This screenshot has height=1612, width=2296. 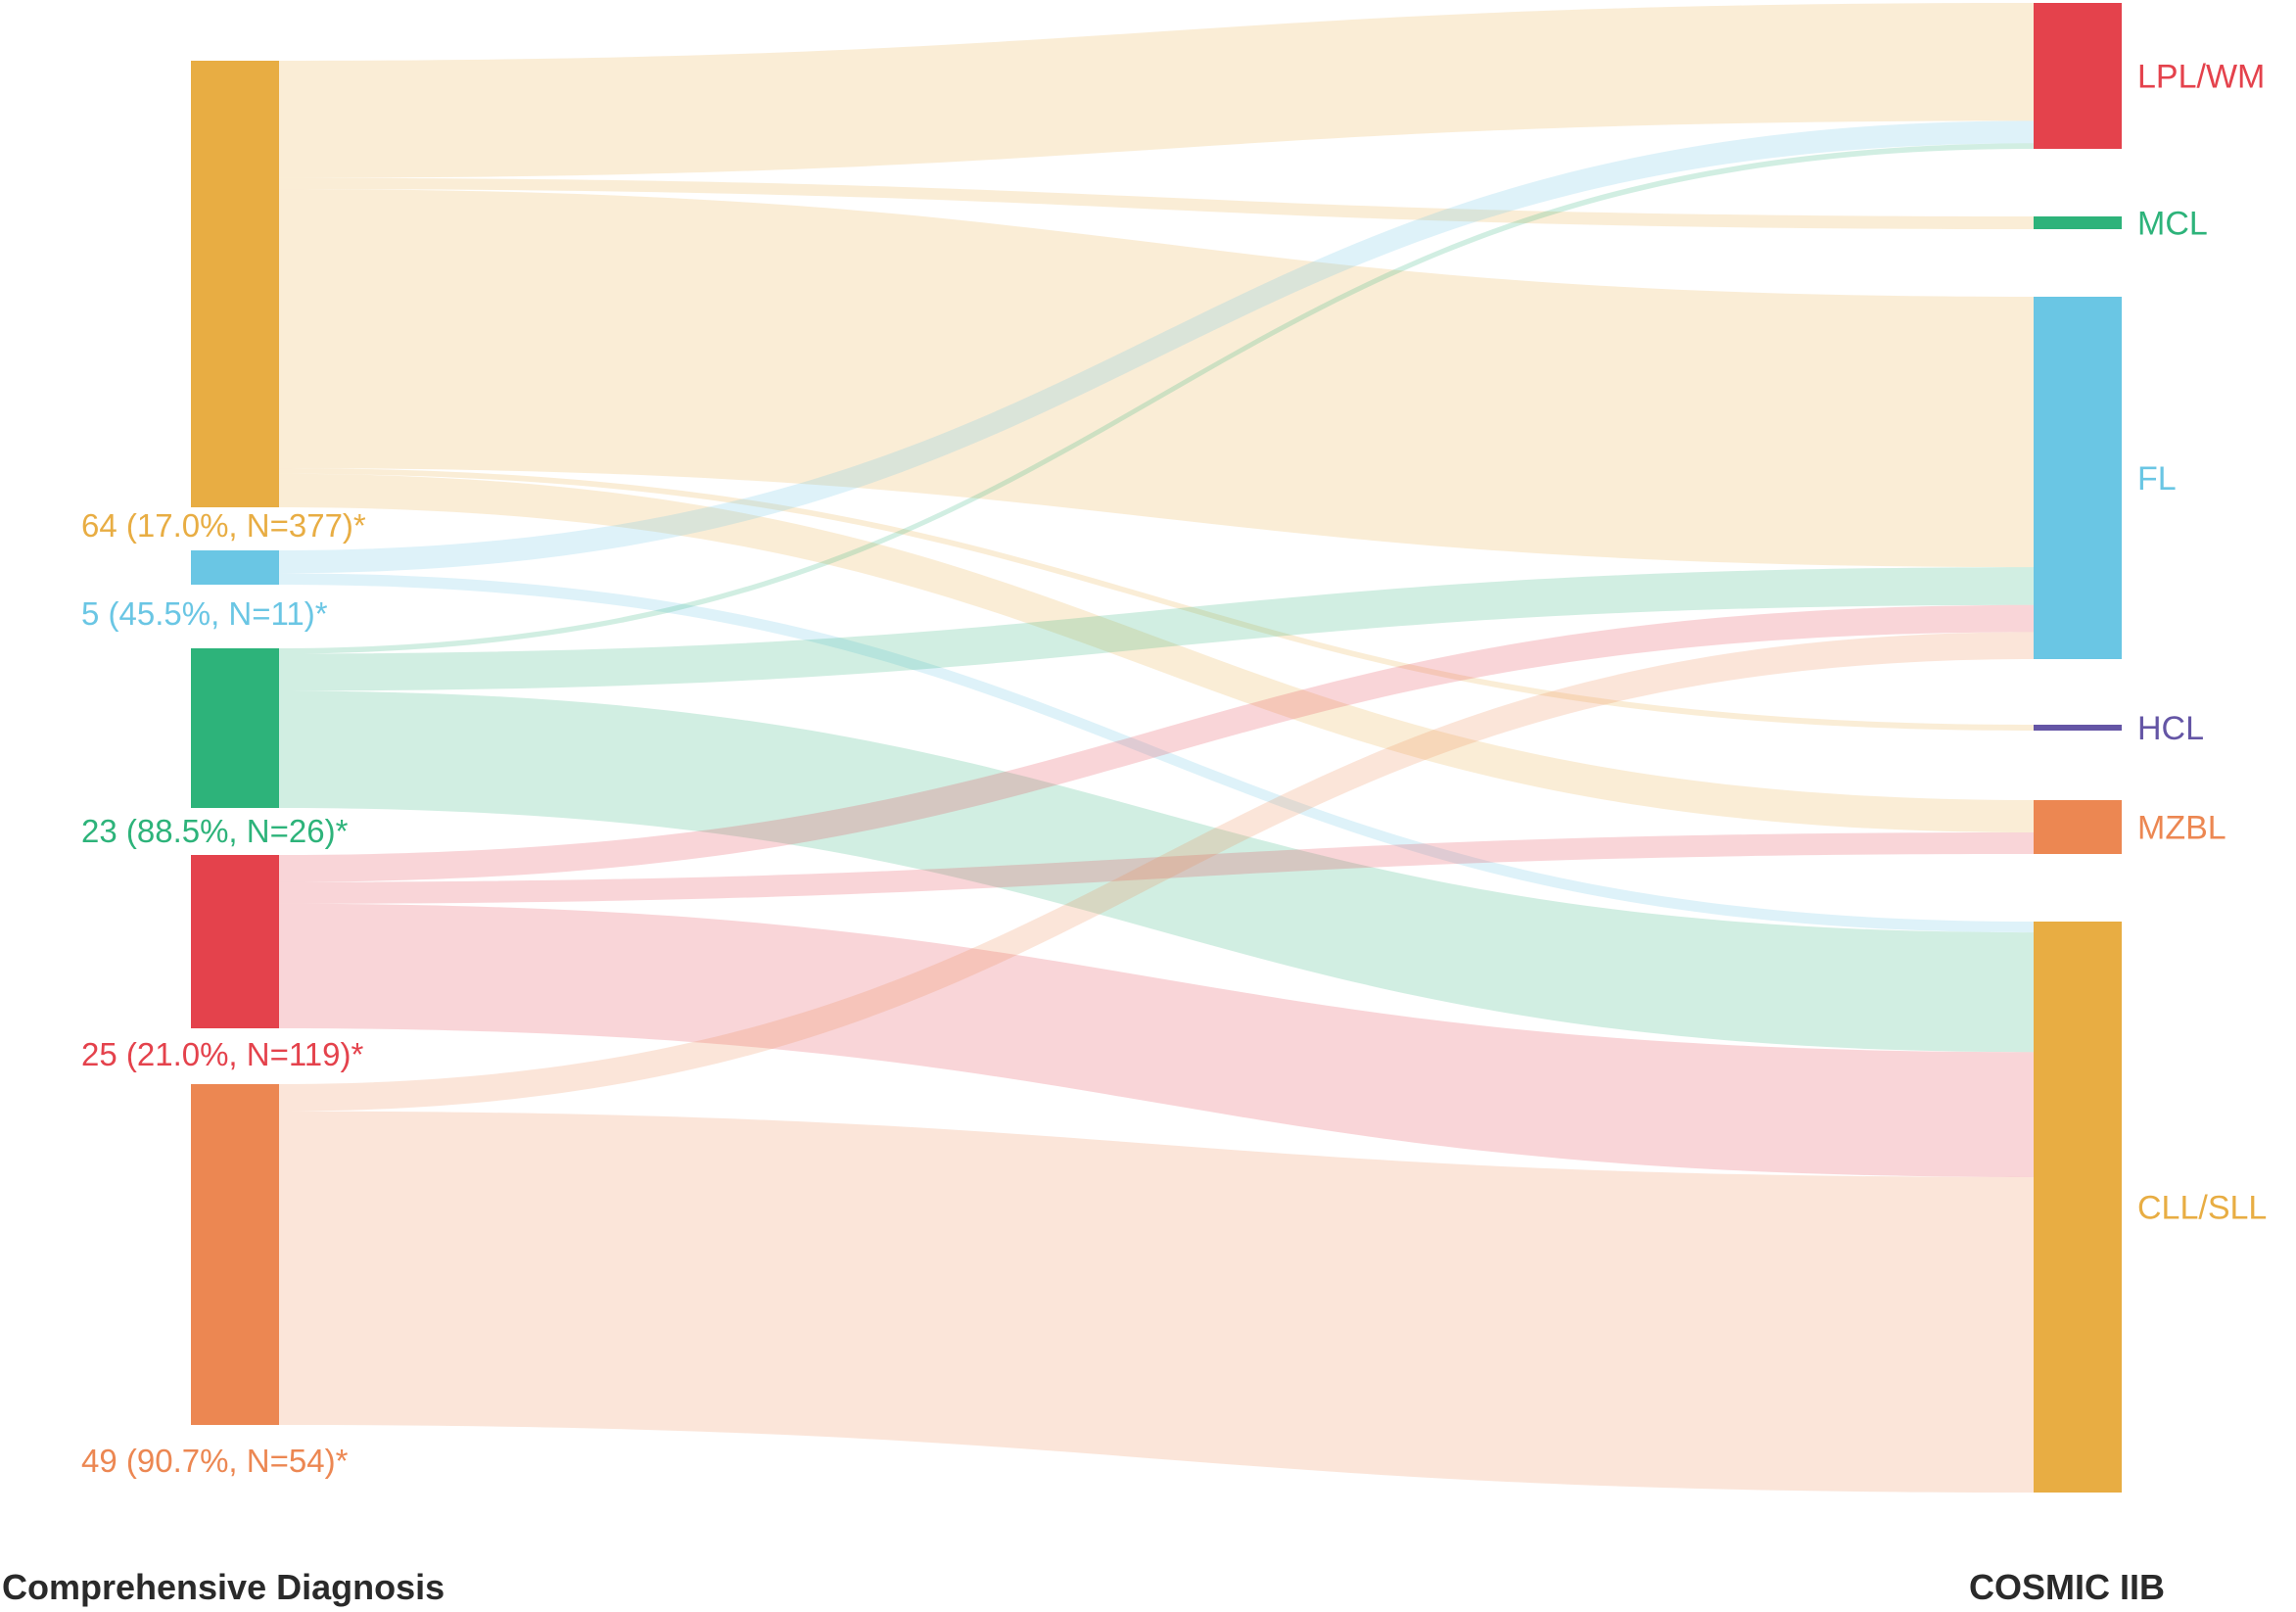 What do you see at coordinates (235, 567) in the screenshot?
I see `left-node-fl` at bounding box center [235, 567].